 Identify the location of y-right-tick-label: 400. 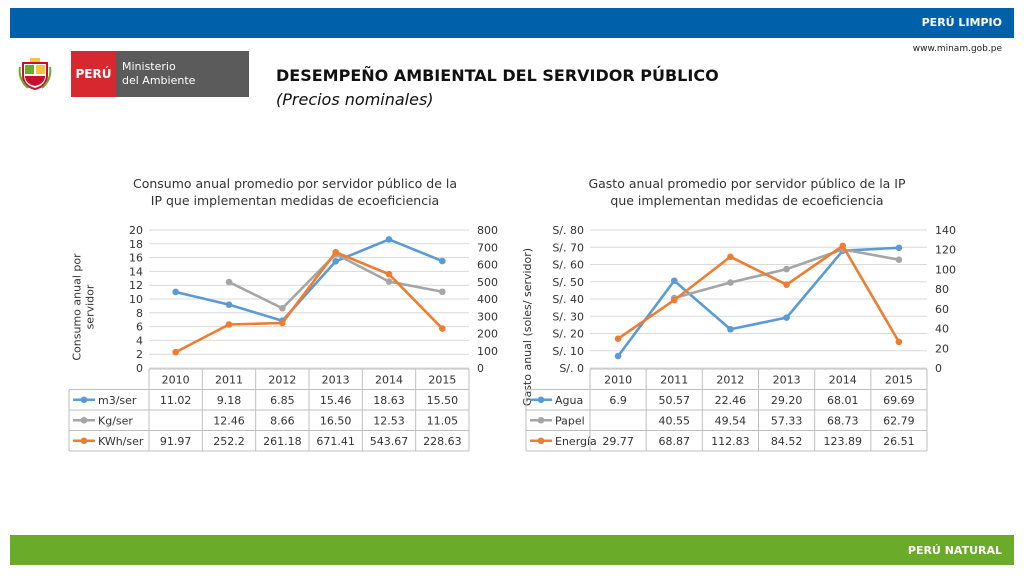
(487, 299).